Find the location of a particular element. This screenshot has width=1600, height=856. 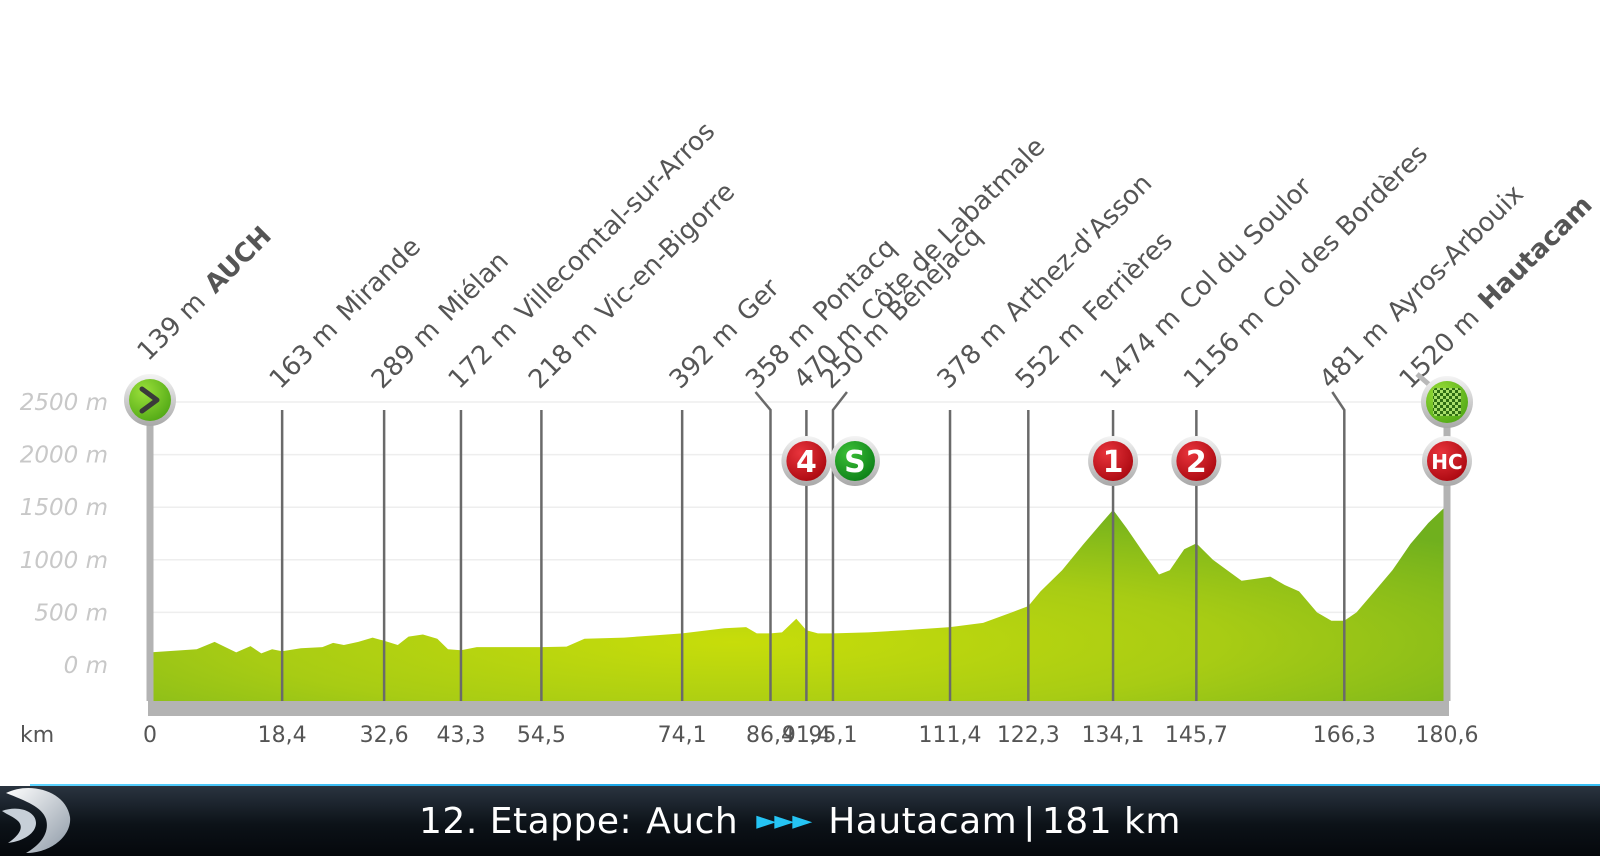

sprint-badge: S is located at coordinates (854, 461).